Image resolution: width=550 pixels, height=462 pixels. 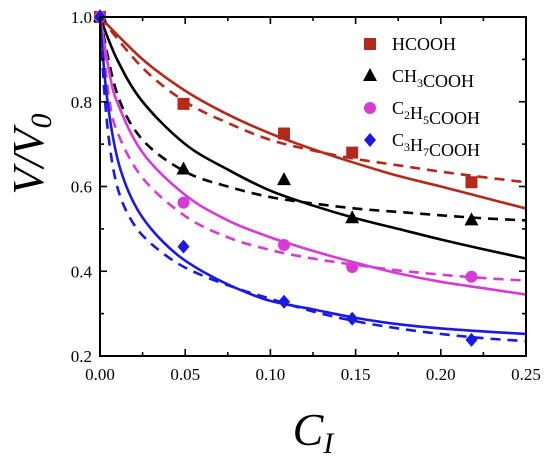 I want to click on c2h5cooh-legend-marker, so click(x=370, y=108).